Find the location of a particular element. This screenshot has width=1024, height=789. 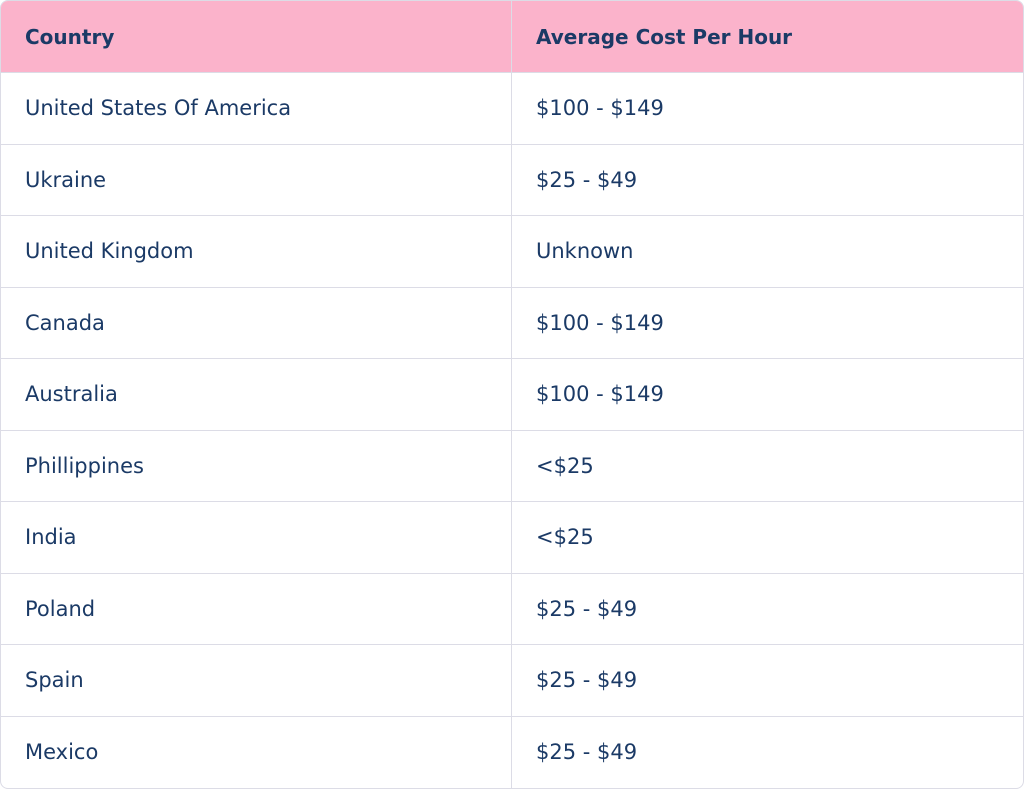

country-cell: Australia is located at coordinates (256, 395).